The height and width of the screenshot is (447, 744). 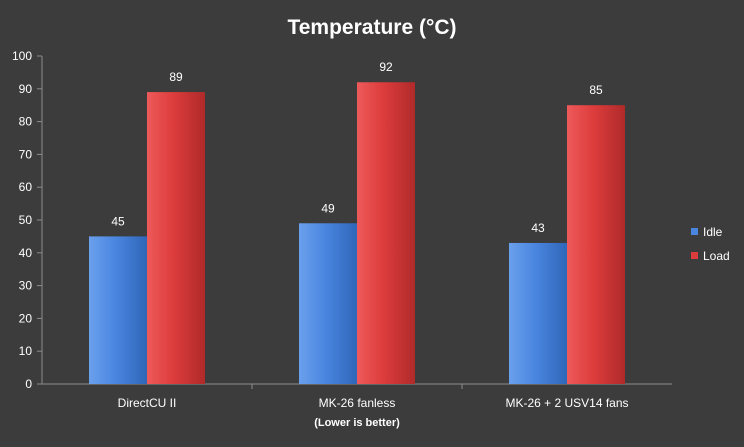 I want to click on x-category-label: MK-26 fanless, so click(x=357, y=403).